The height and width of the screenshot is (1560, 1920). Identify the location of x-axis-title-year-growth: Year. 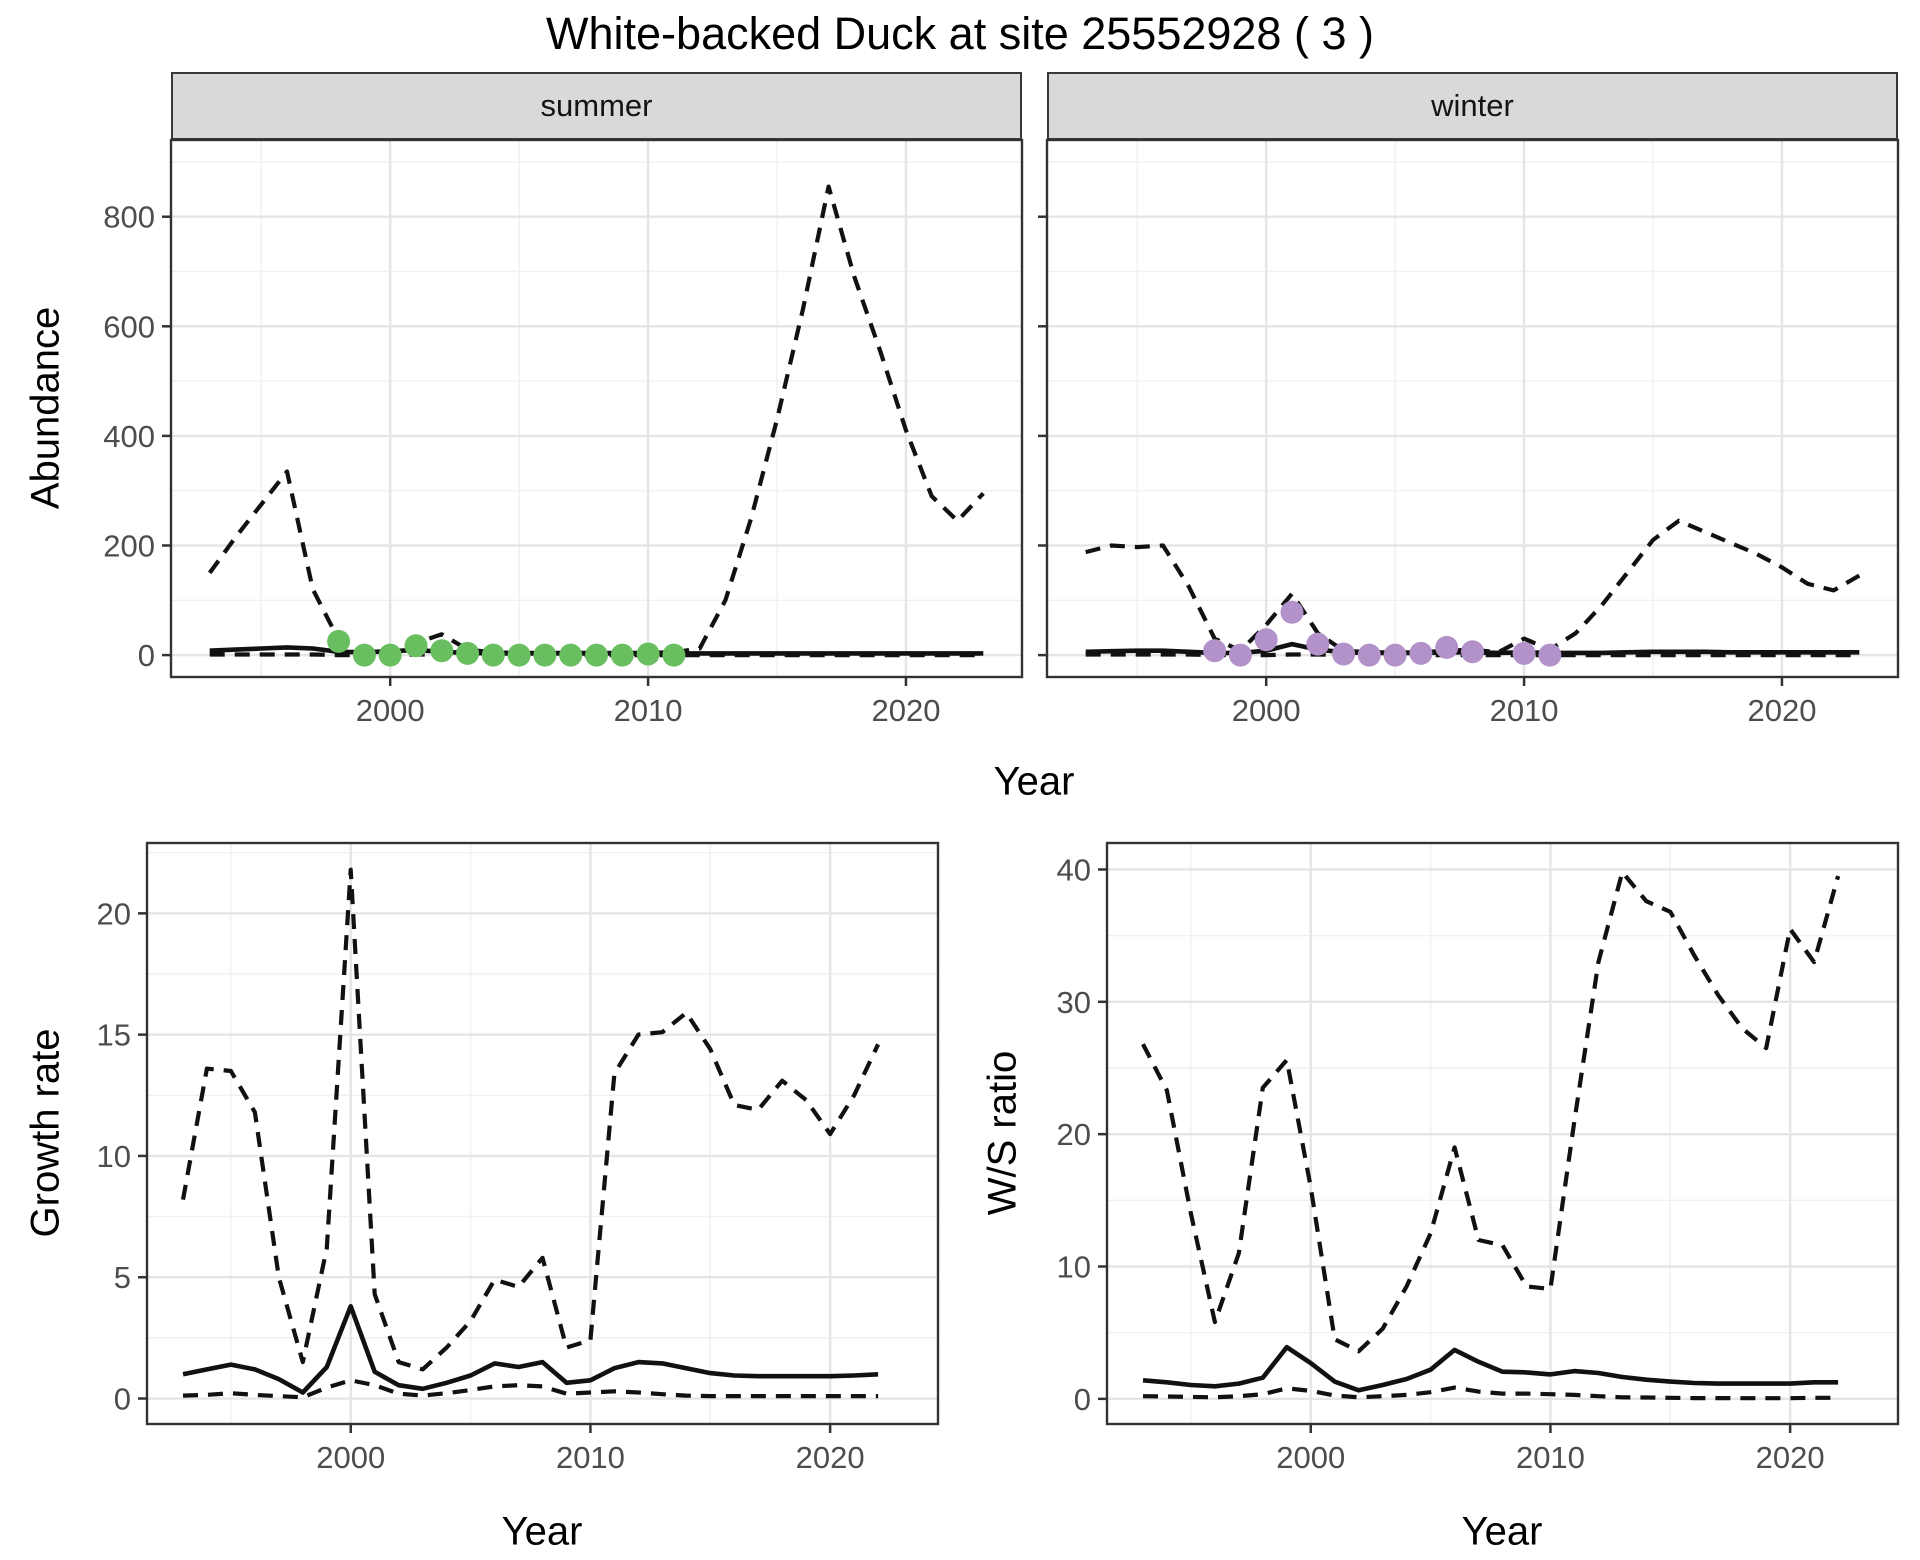
(542, 1531).